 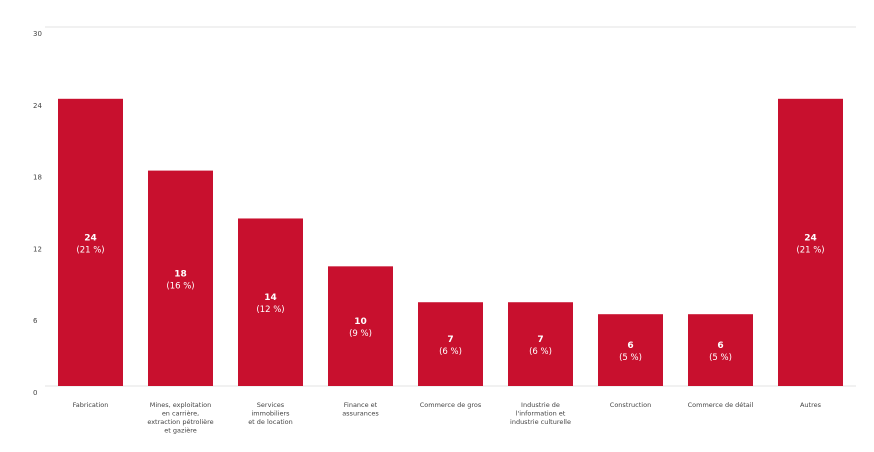 I want to click on y-tick-label: 30, so click(x=37, y=34).